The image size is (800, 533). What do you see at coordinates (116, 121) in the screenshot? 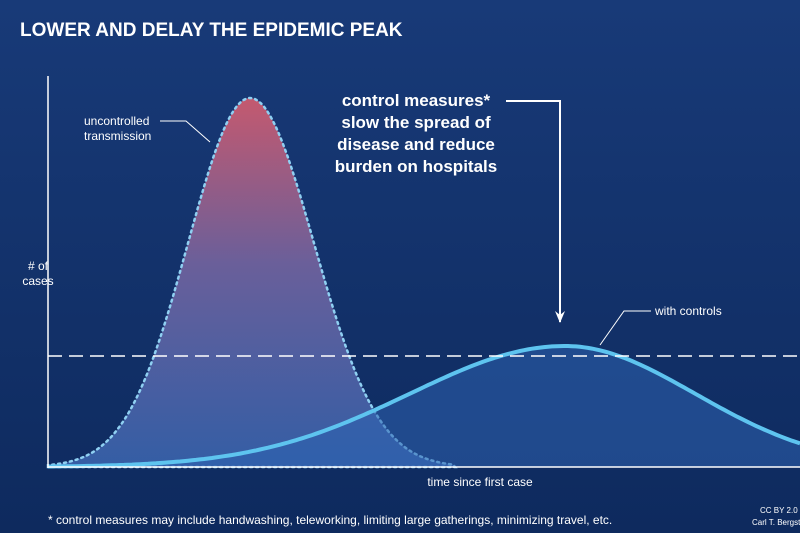
I see `uncontrolled-label: uncontrolled` at bounding box center [116, 121].